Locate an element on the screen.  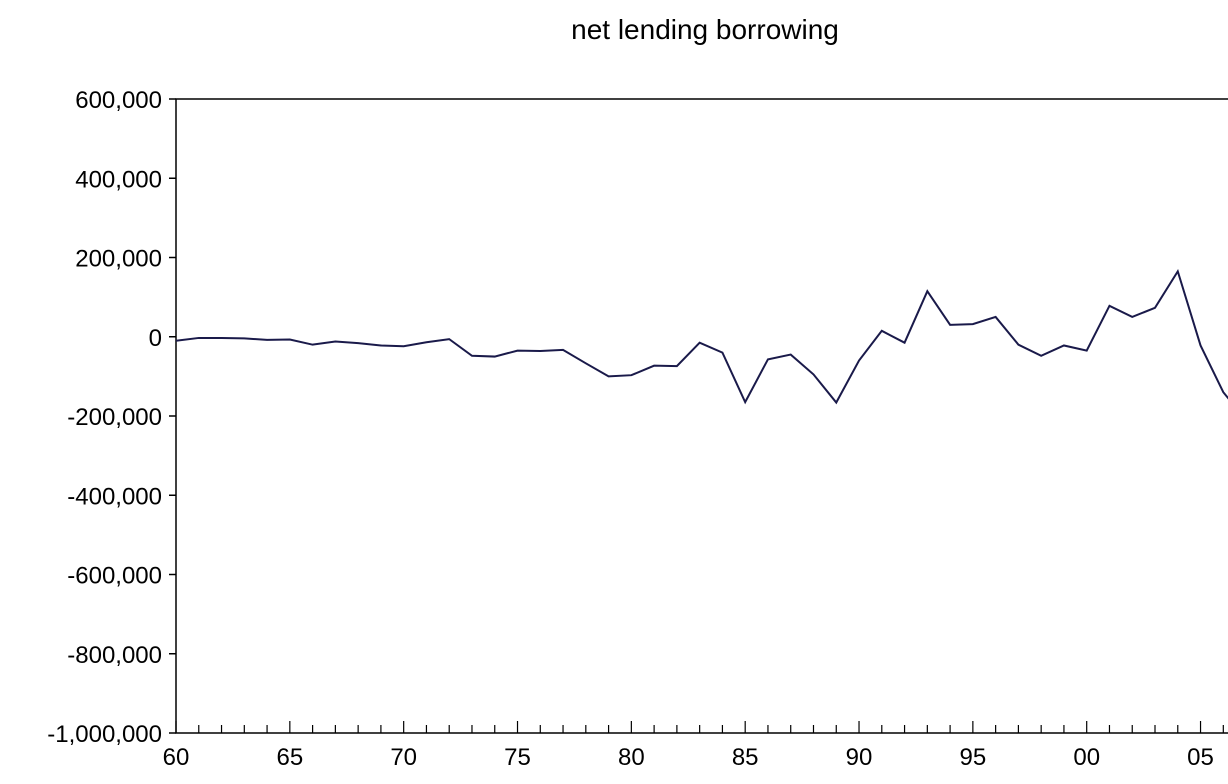
x-tick-label: 95 is located at coordinates (973, 757).